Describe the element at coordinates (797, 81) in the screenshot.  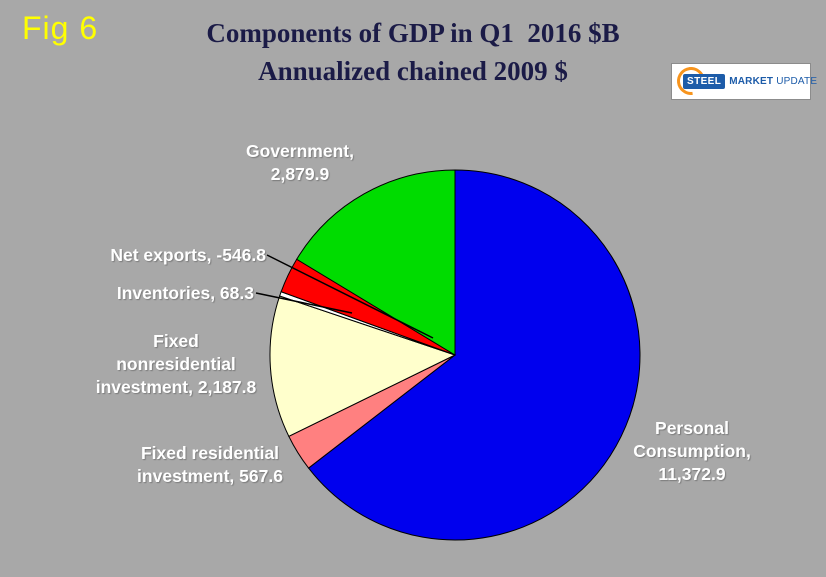
I see `logo-update-text: UPDATE` at that location.